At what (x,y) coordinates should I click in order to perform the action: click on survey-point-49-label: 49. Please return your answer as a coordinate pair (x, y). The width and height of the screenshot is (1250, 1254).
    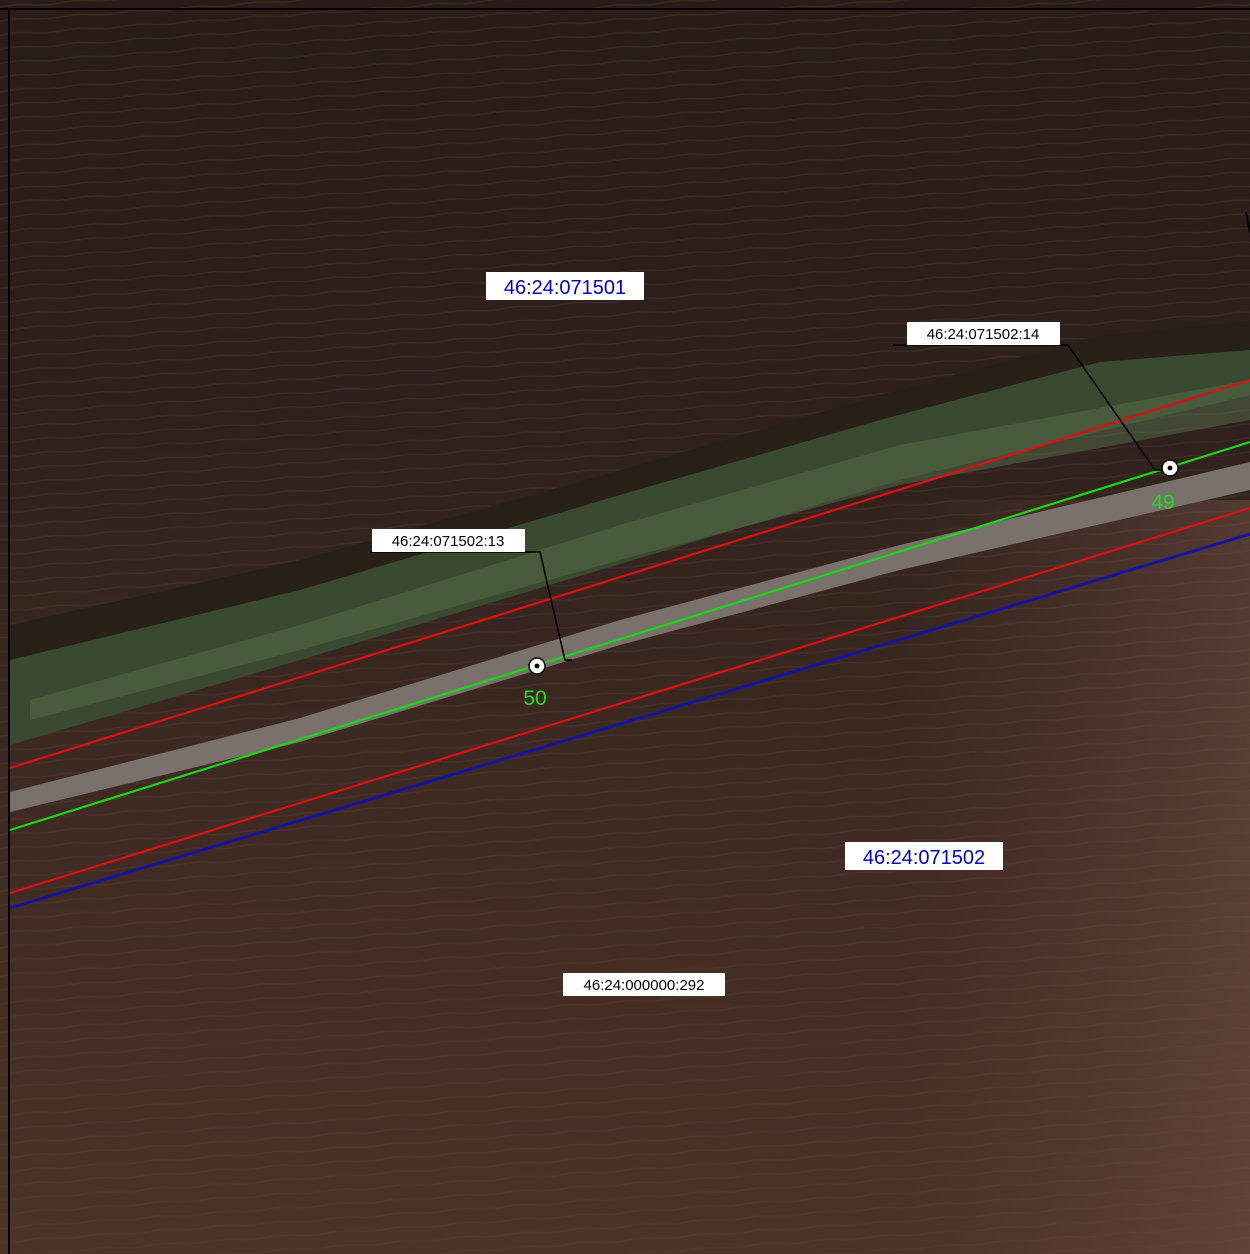
    Looking at the image, I should click on (1162, 502).